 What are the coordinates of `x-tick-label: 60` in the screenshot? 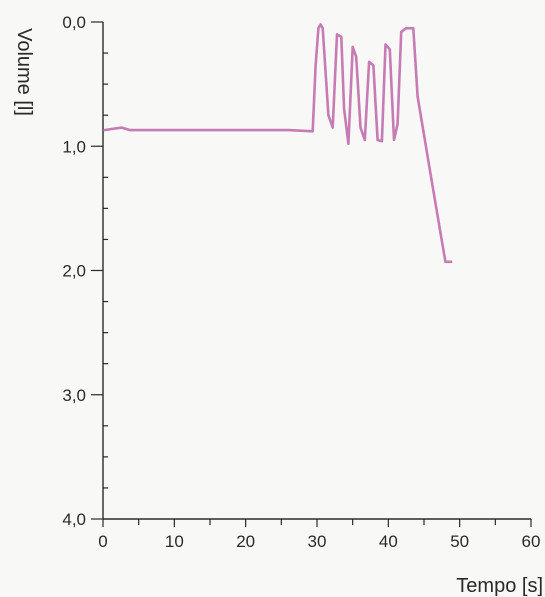 It's located at (531, 541).